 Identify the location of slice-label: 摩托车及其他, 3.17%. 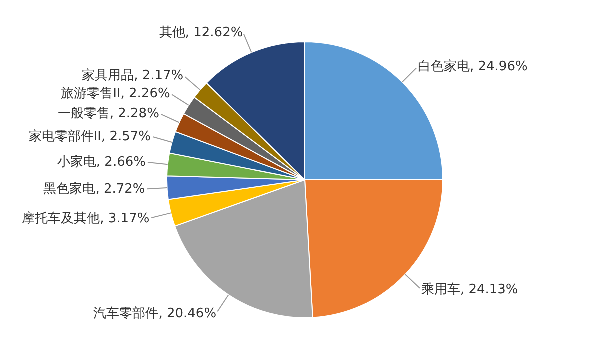
(86, 218).